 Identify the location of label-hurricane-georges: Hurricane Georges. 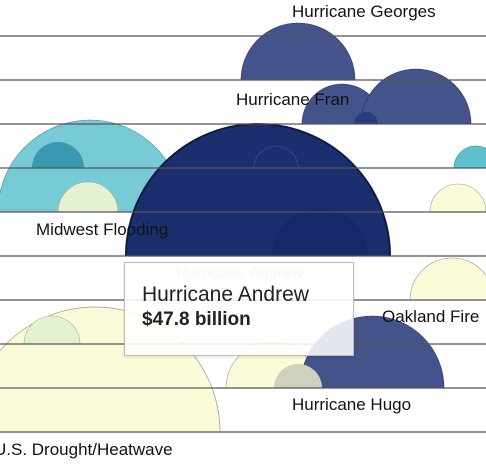
(364, 11).